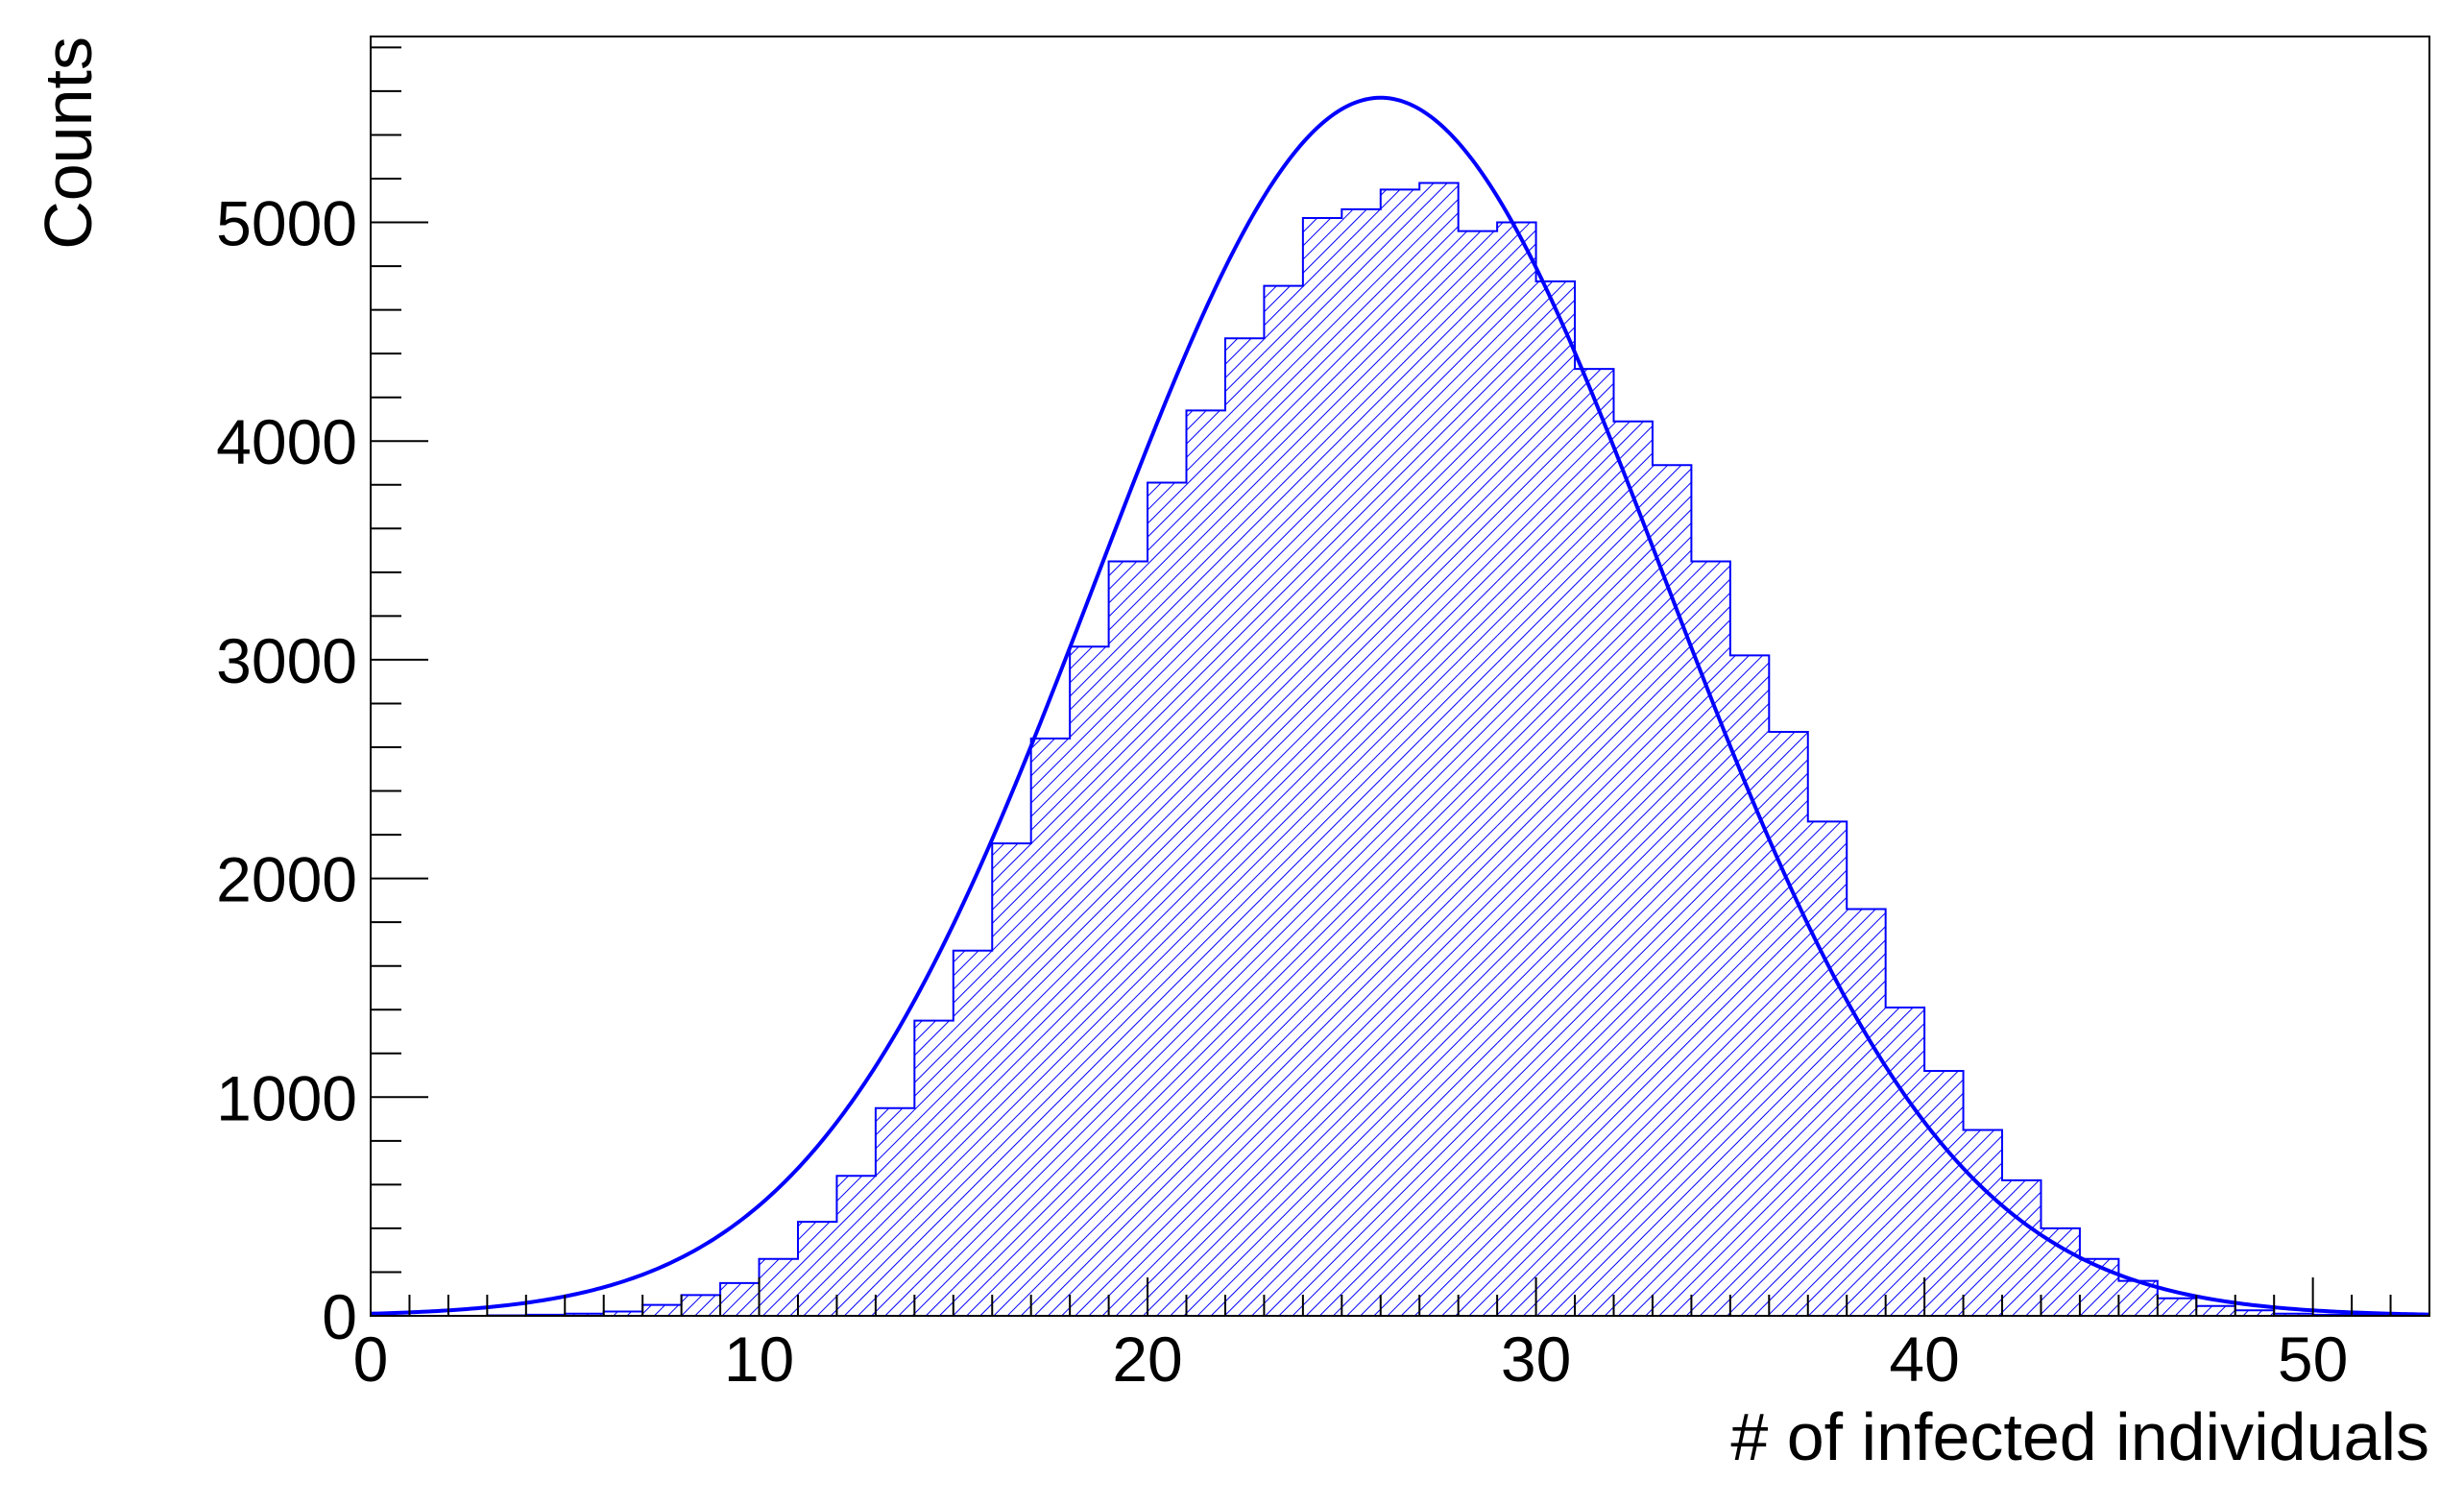  Describe the element at coordinates (1536, 1359) in the screenshot. I see `x-tick-label: 30` at that location.